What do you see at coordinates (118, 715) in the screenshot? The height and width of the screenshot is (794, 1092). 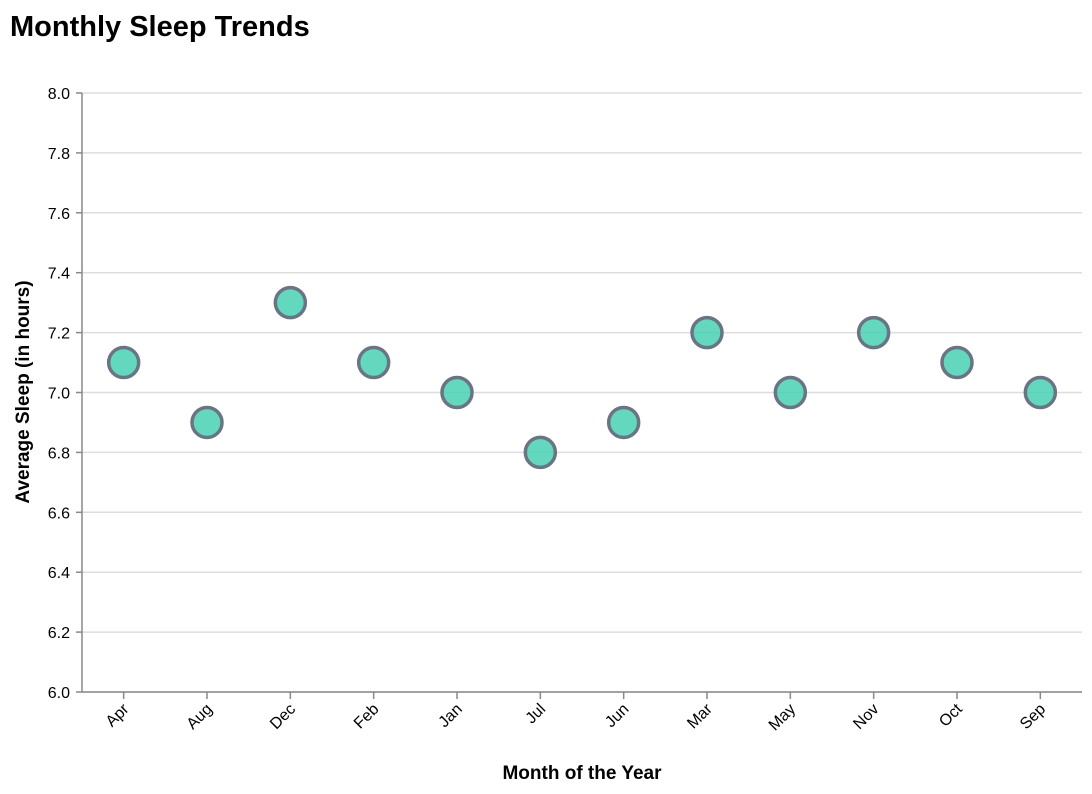 I see `x-tick-label: Apr` at bounding box center [118, 715].